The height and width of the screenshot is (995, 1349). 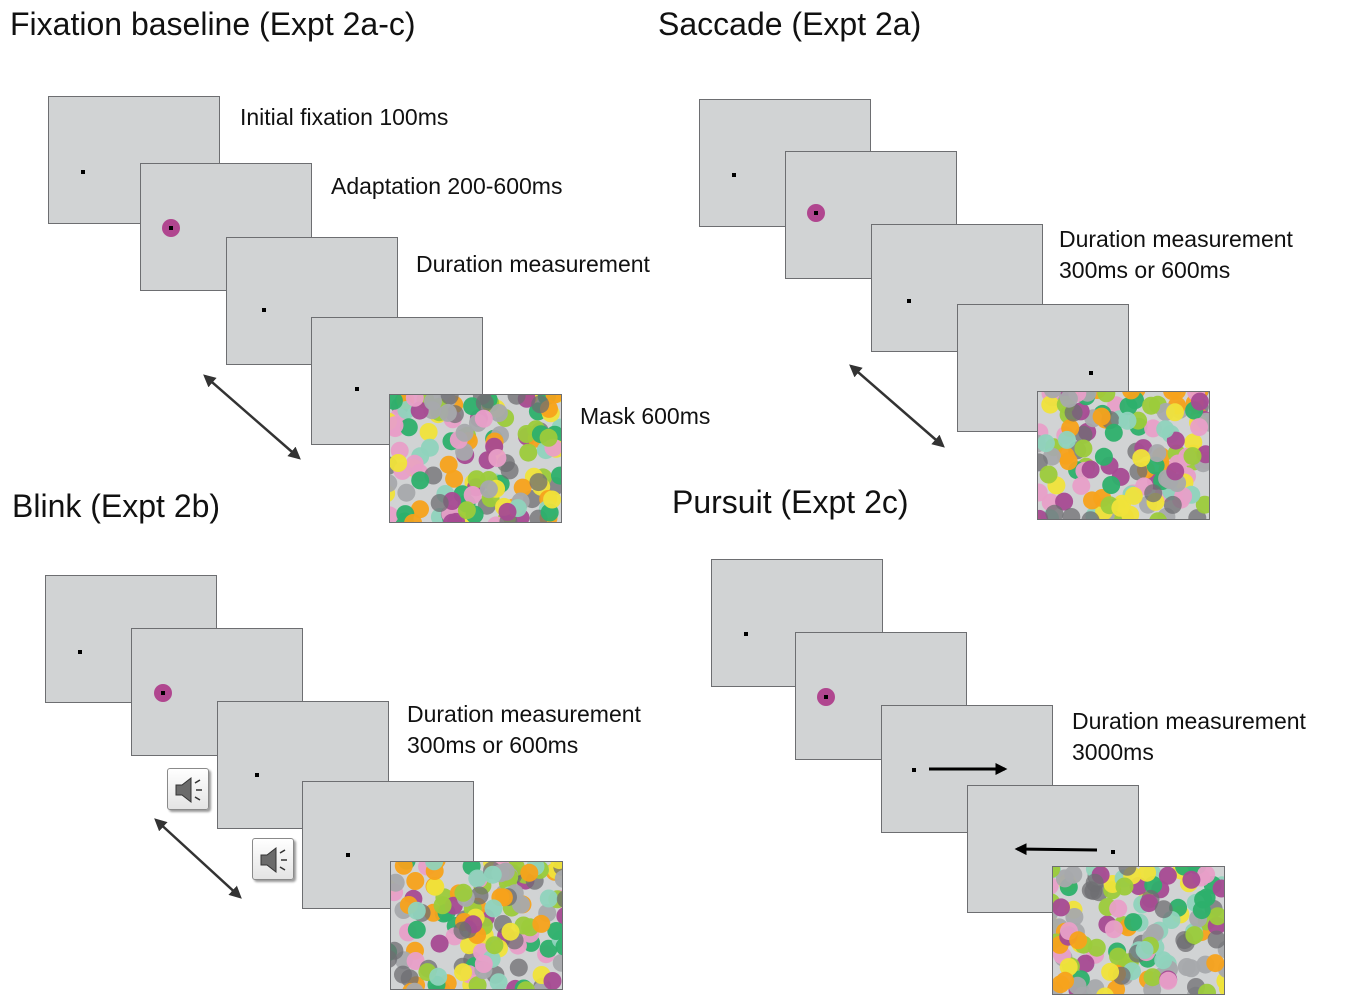 What do you see at coordinates (447, 186) in the screenshot?
I see `adaptation-label: Adaptation 200-600ms` at bounding box center [447, 186].